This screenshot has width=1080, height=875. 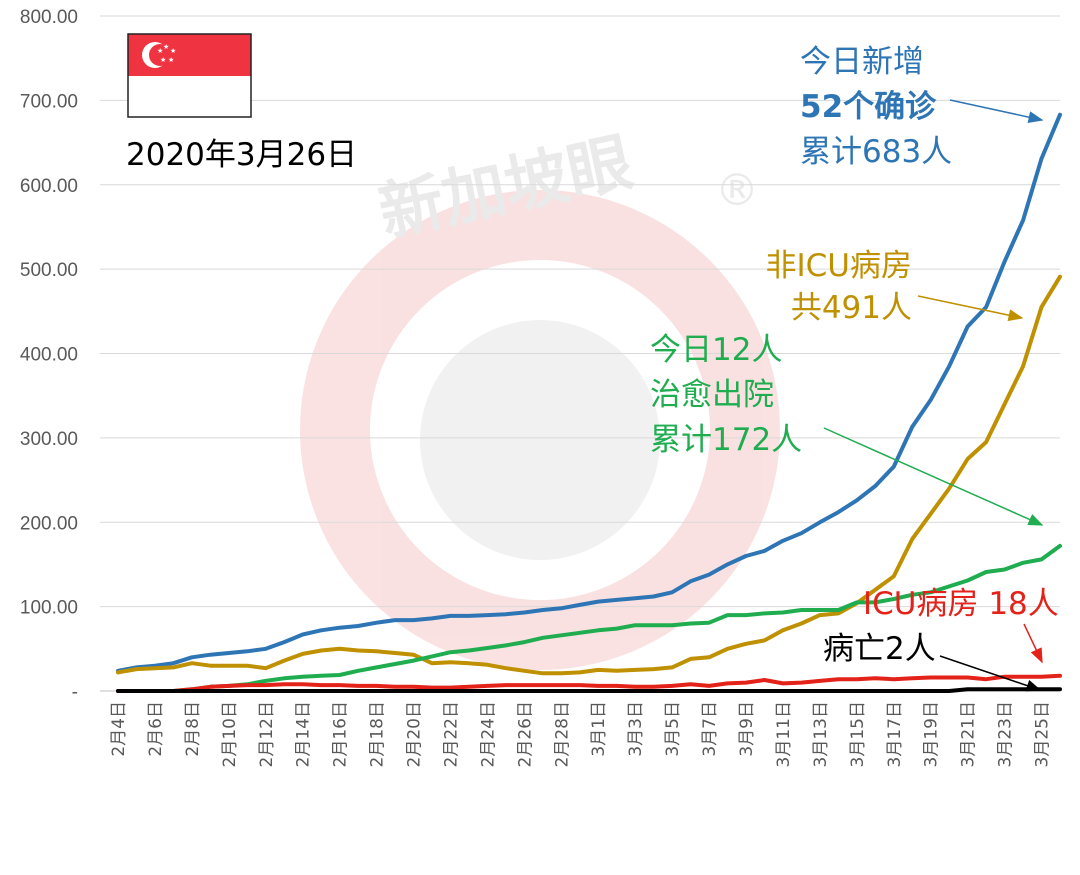 I want to click on x-tick-label: 2月14日, so click(x=304, y=734).